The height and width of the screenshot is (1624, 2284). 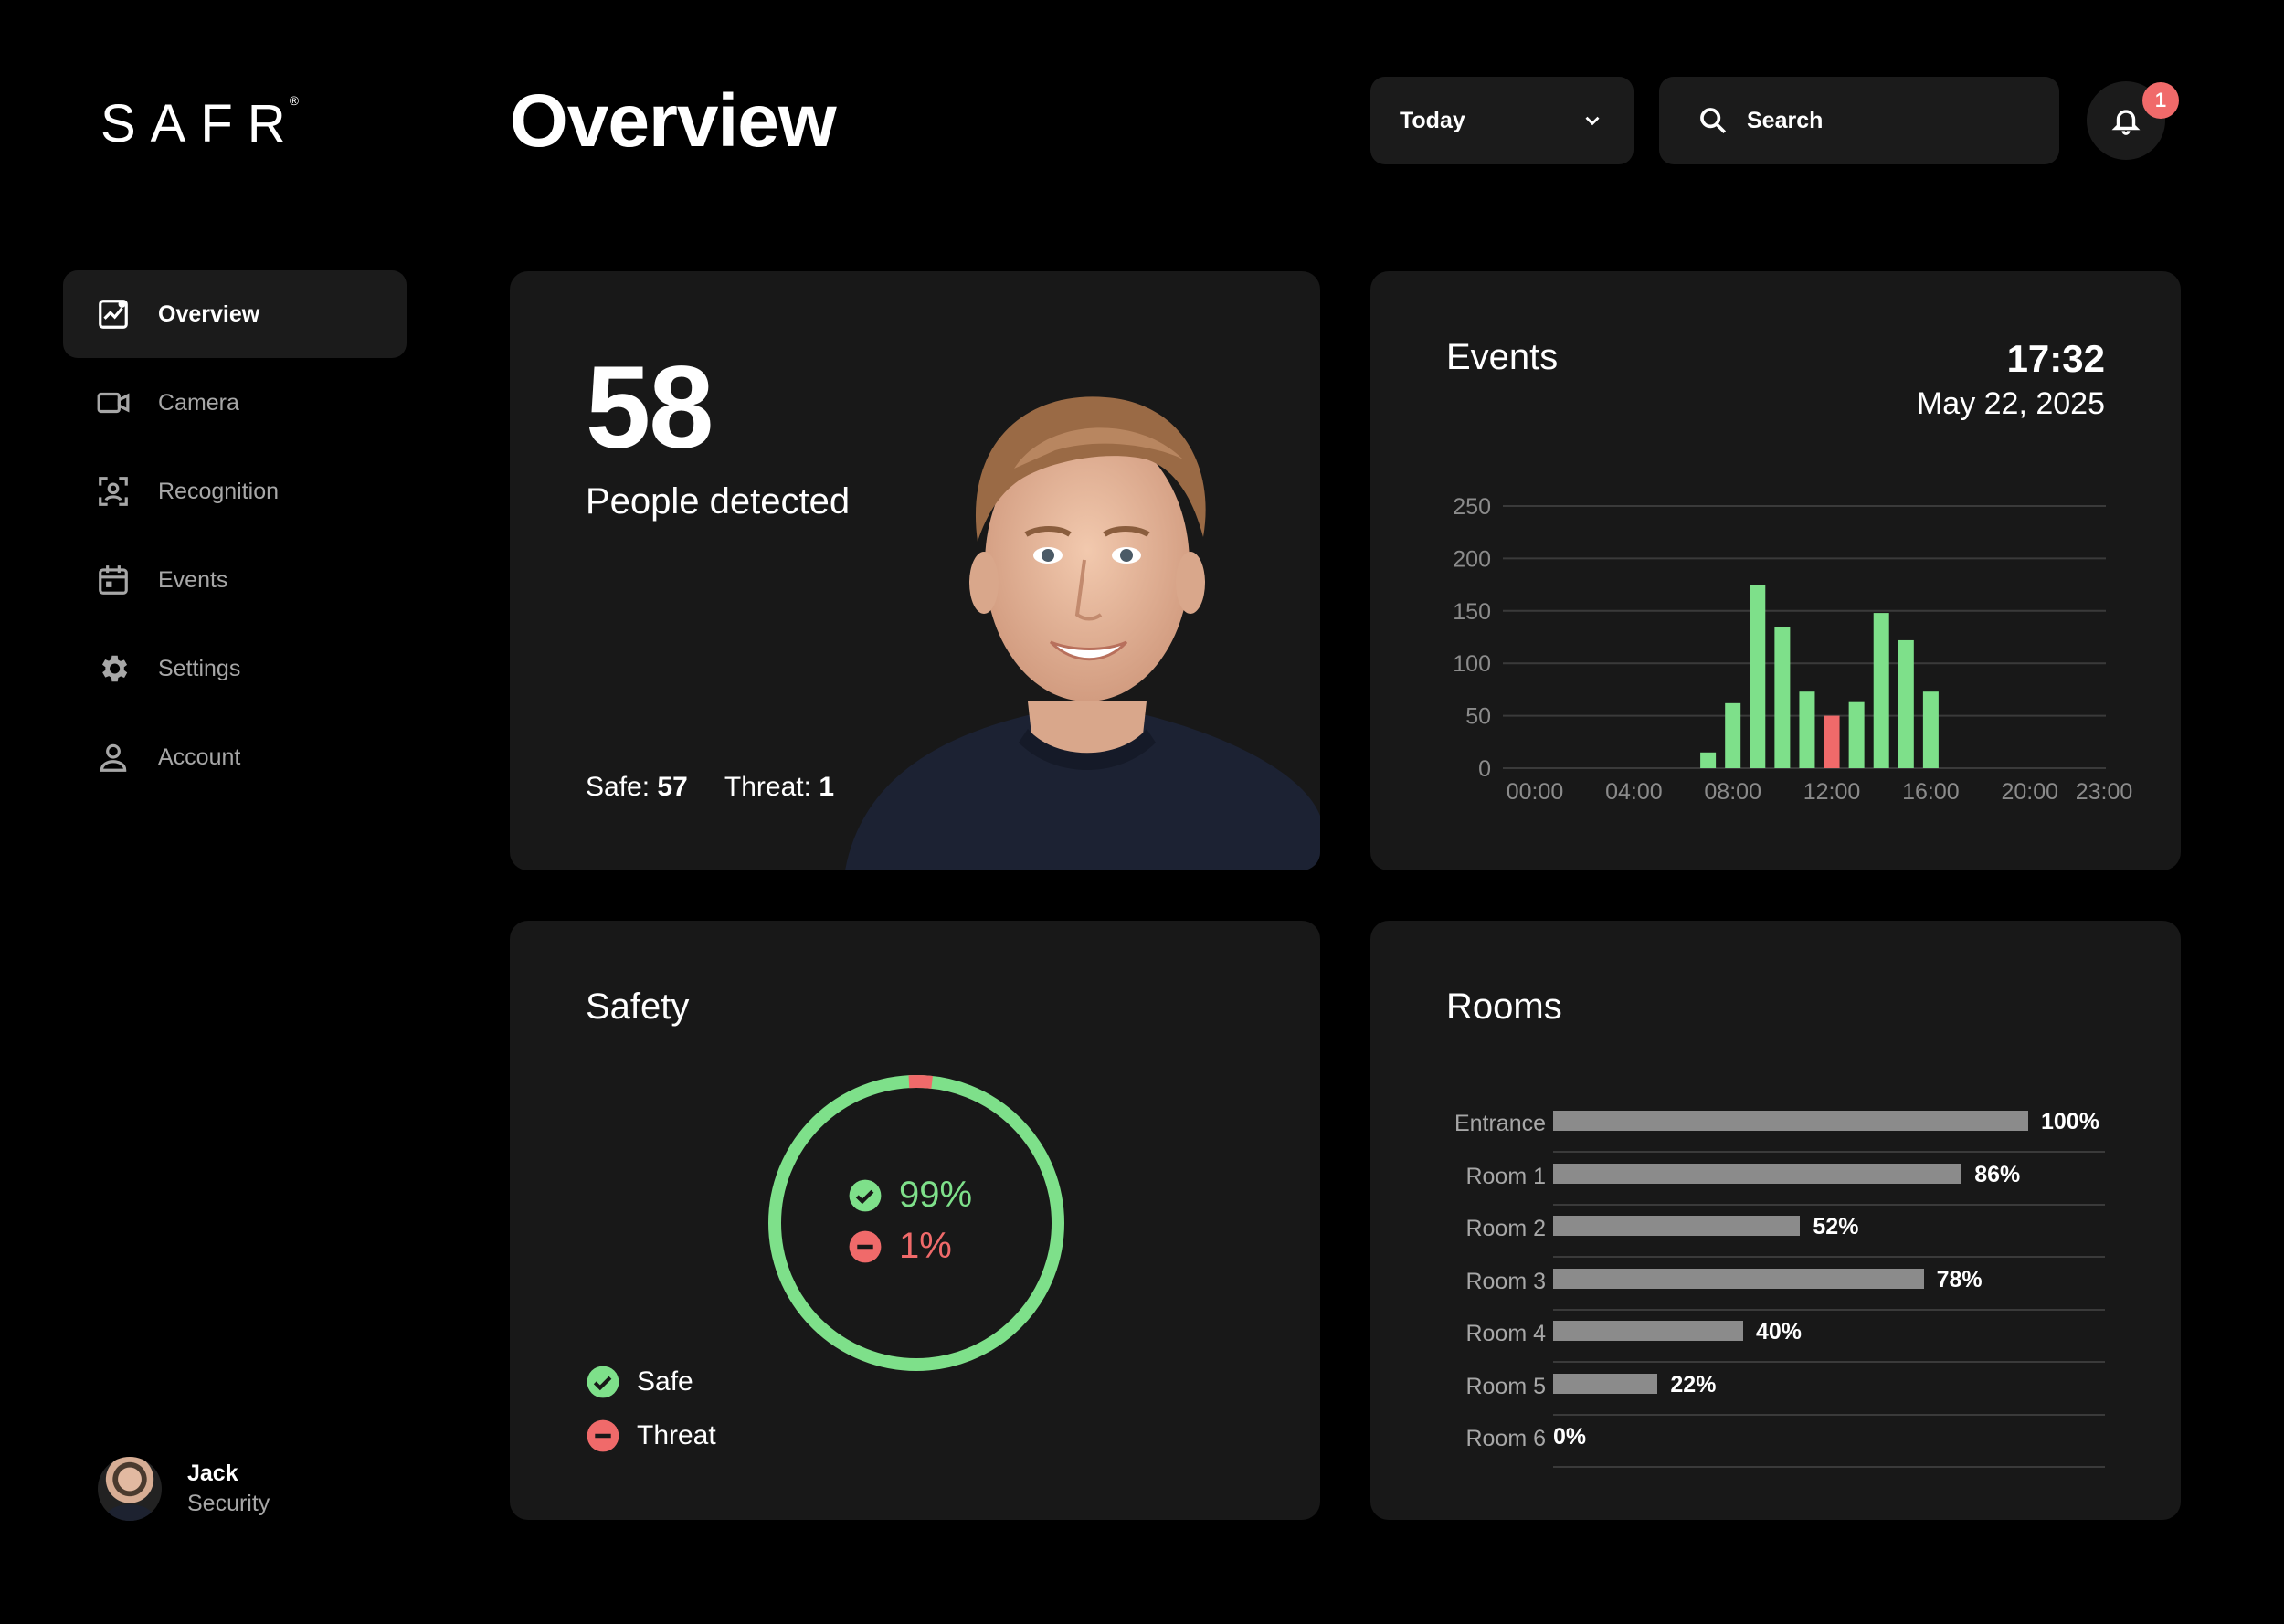 I want to click on sidebar-item-account: Account, so click(x=235, y=757).